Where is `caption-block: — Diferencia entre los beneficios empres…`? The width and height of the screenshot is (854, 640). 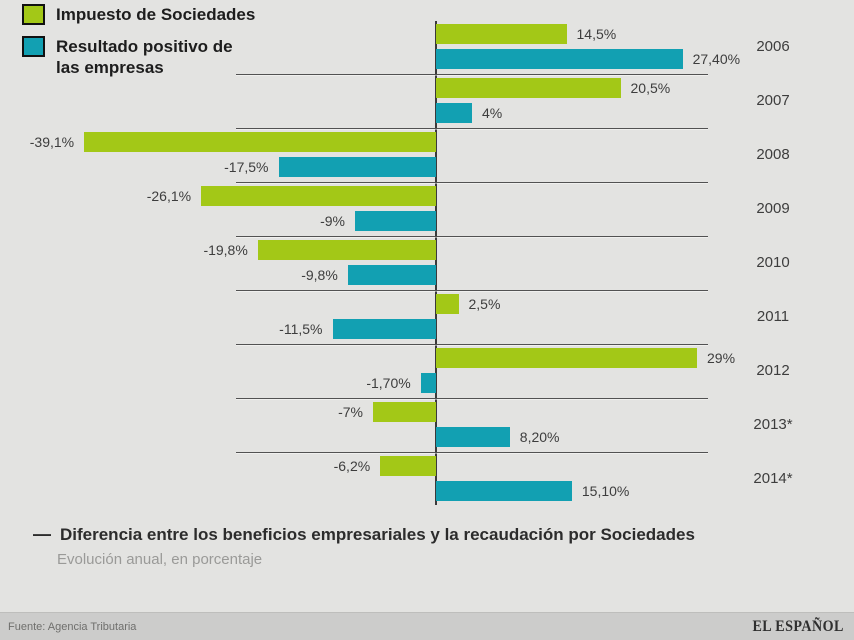
caption-block: — Diferencia entre los beneficios empres… is located at coordinates (364, 546).